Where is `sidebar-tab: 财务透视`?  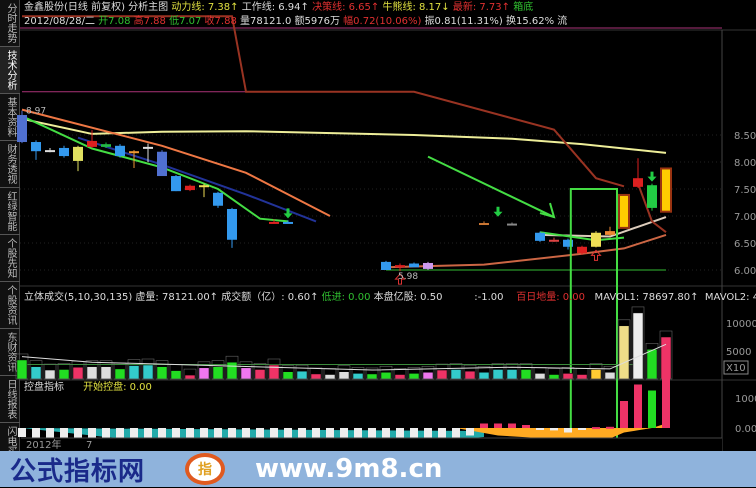 sidebar-tab: 财务透视 is located at coordinates (10, 164).